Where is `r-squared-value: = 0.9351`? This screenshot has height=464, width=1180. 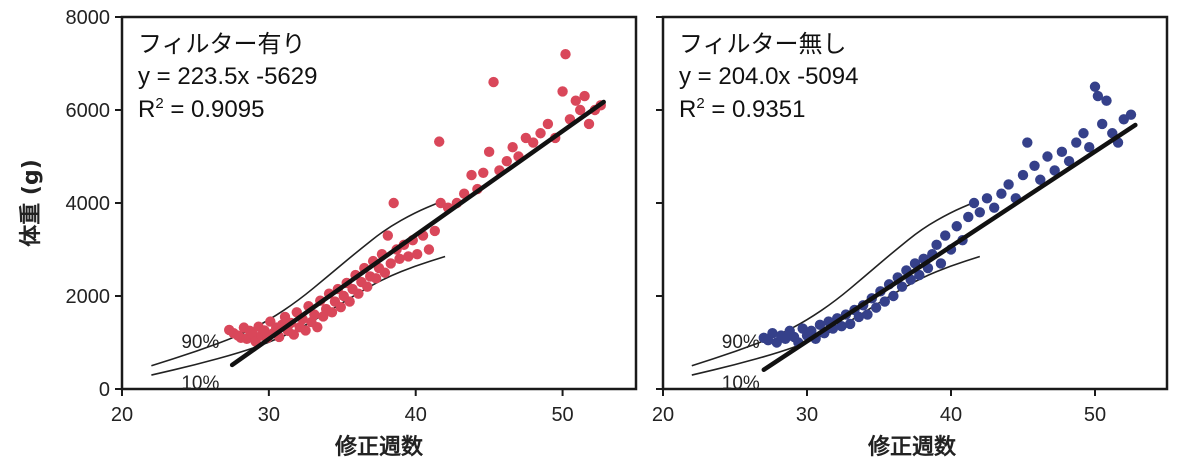
r-squared-value: = 0.9351 is located at coordinates (755, 109).